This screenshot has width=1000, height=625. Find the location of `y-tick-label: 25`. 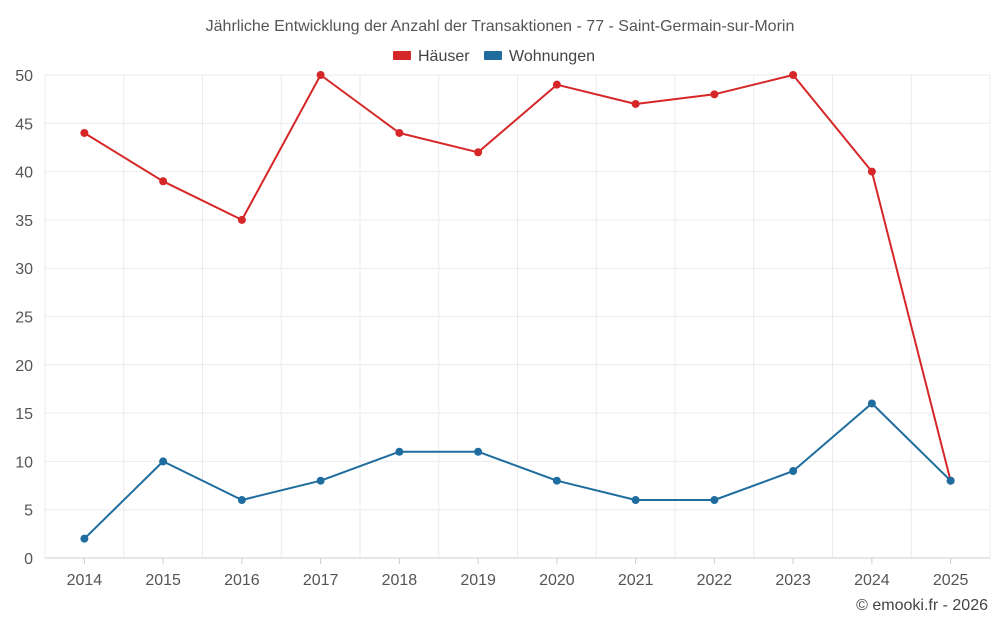

y-tick-label: 25 is located at coordinates (24, 318).